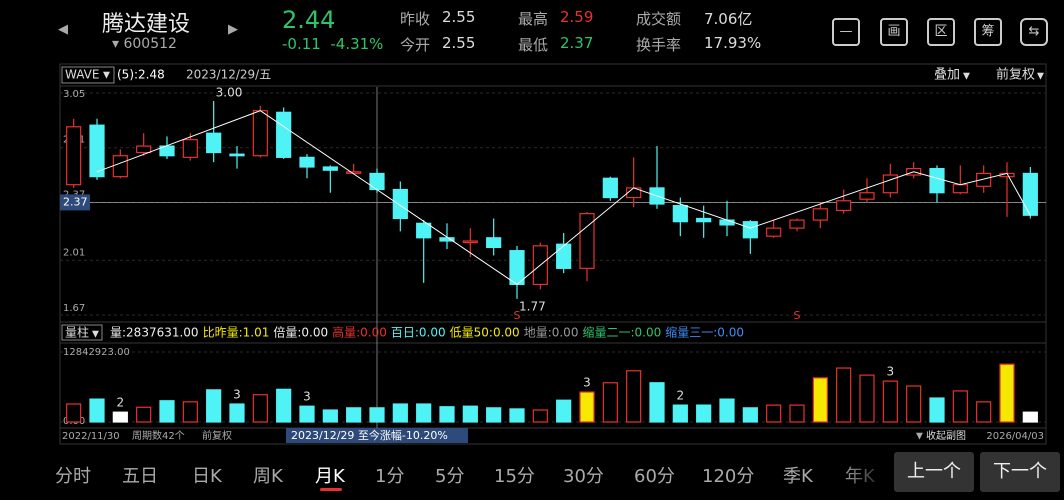 Image resolution: width=1064 pixels, height=500 pixels. What do you see at coordinates (330, 476) in the screenshot?
I see `tab: 月K` at bounding box center [330, 476].